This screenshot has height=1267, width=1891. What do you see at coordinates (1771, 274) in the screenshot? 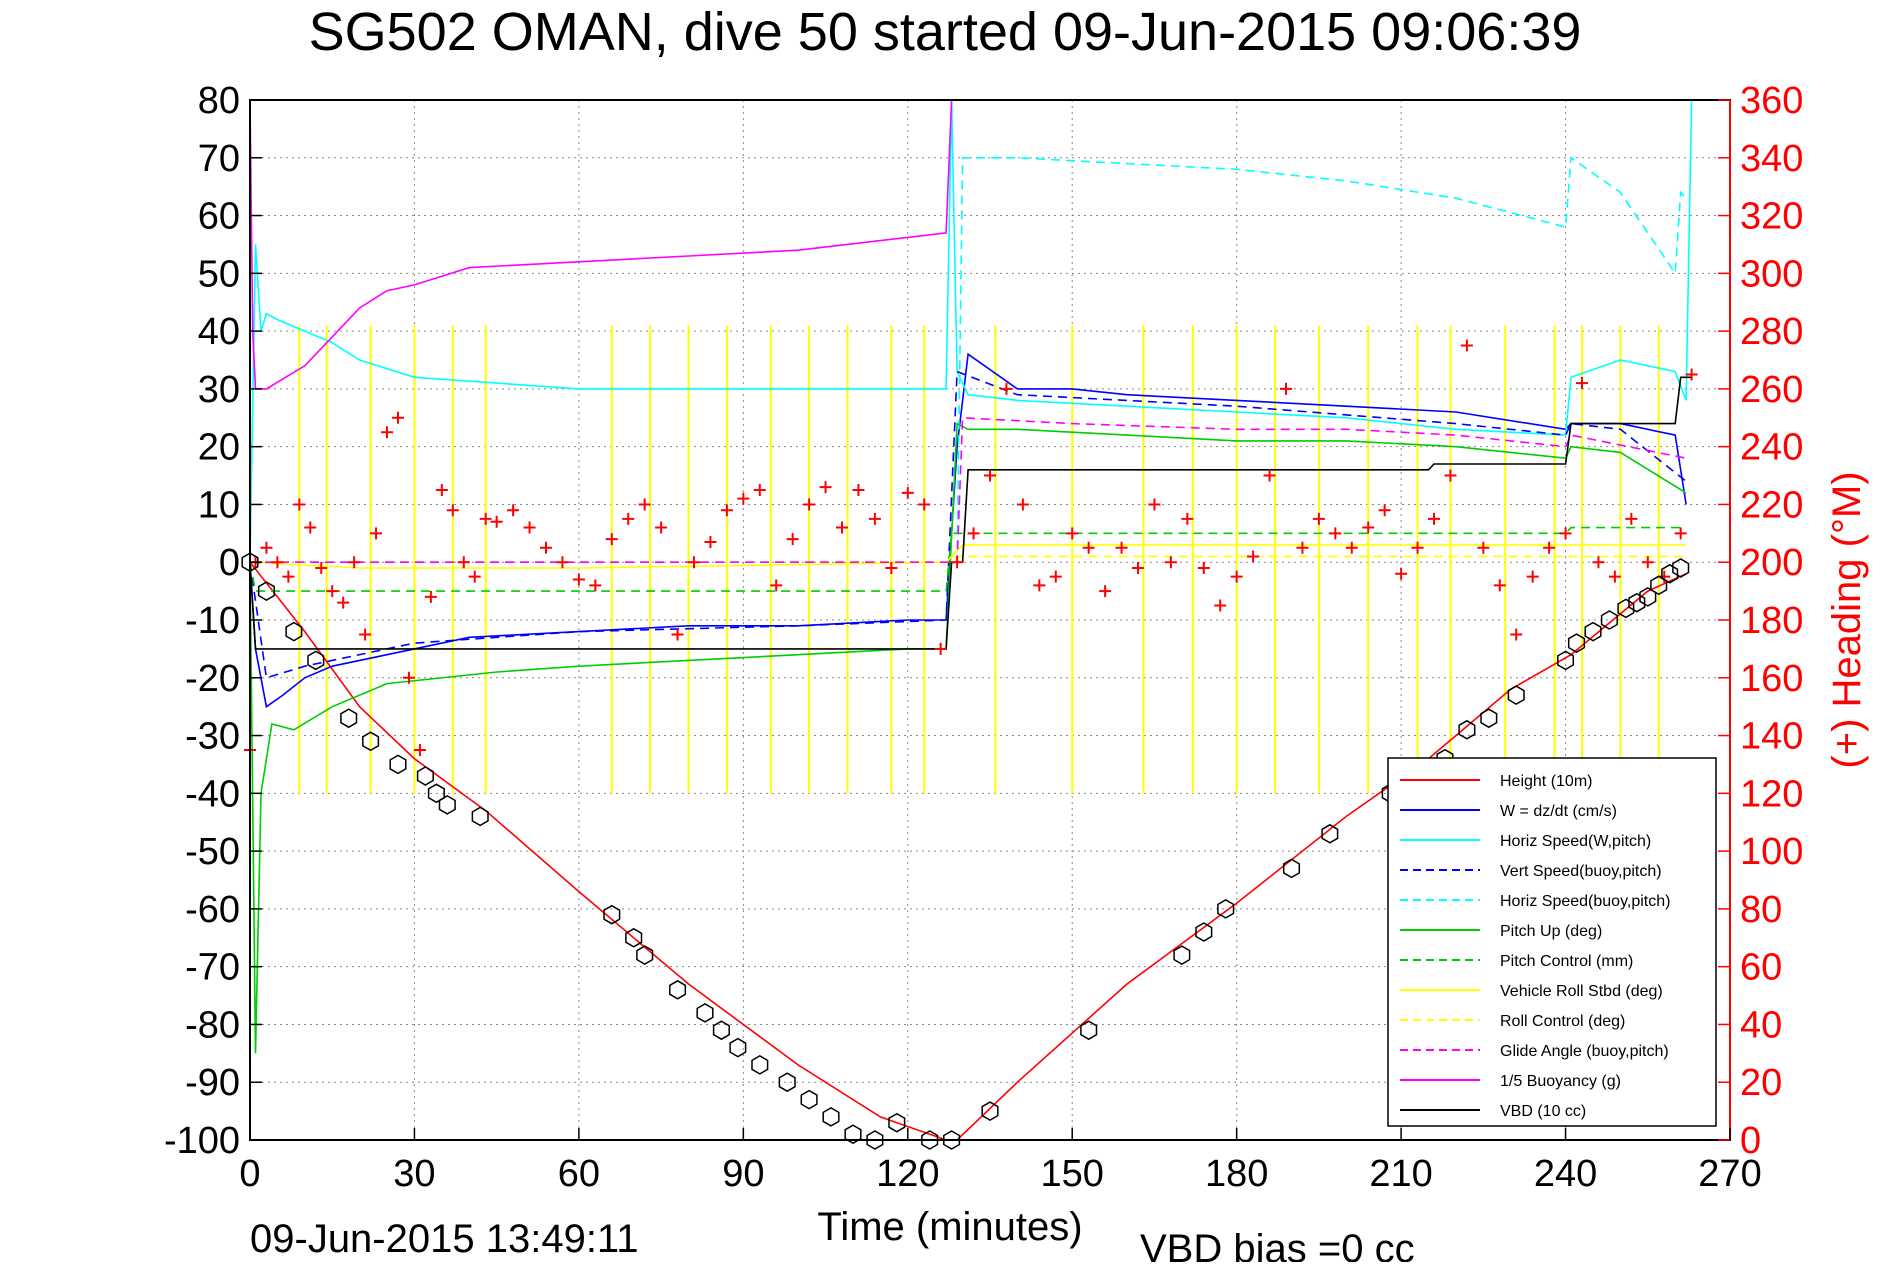
I see `y2-tick-label: 300` at bounding box center [1771, 274].